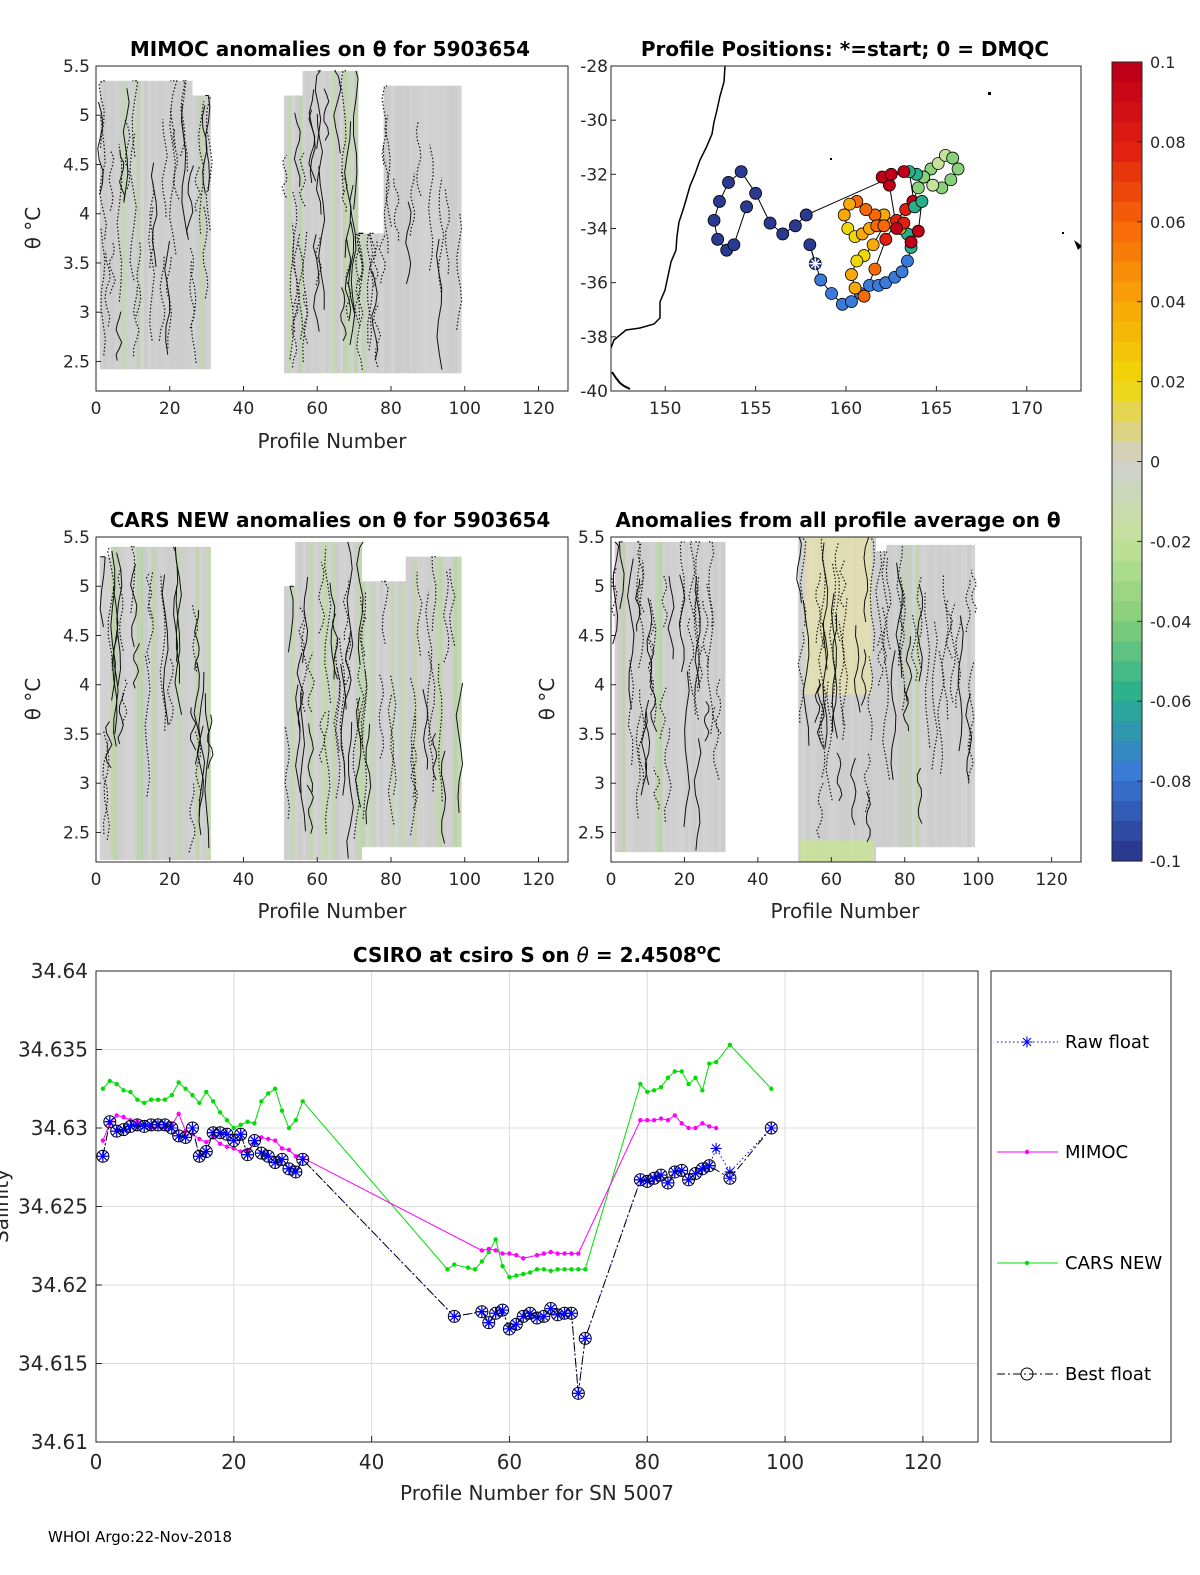  I want to click on positions-xtick-label: 170, so click(1027, 409).